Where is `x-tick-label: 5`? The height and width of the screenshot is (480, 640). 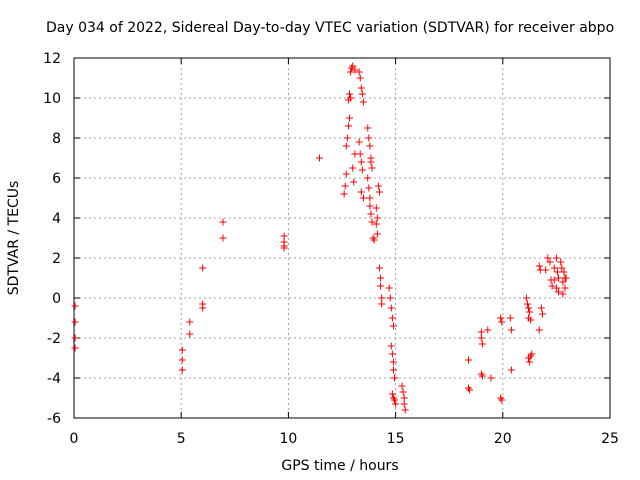
x-tick-label: 5 is located at coordinates (181, 439).